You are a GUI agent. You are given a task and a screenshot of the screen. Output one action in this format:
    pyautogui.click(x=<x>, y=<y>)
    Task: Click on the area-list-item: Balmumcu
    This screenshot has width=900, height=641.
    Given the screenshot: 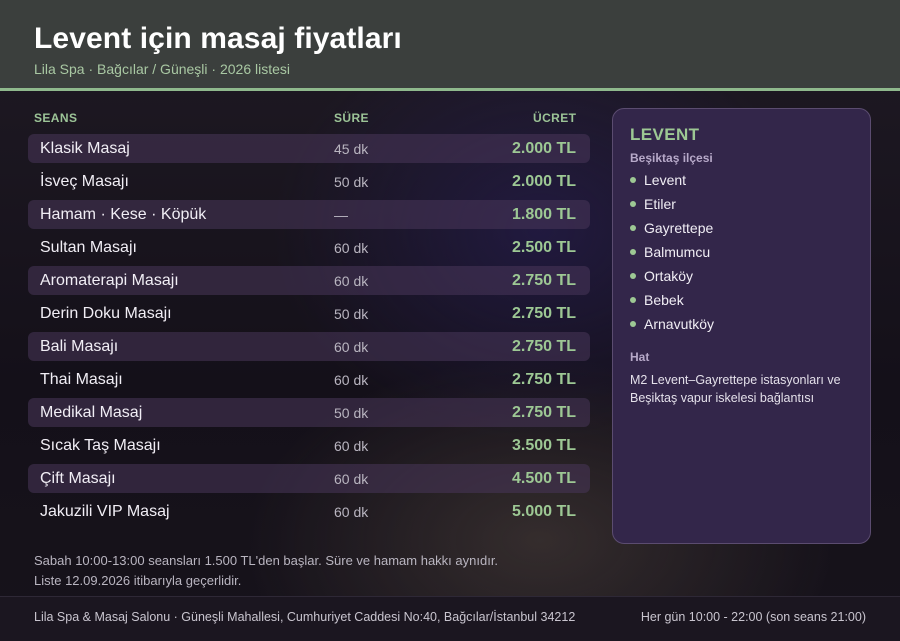 What is the action you would take?
    pyautogui.click(x=670, y=252)
    